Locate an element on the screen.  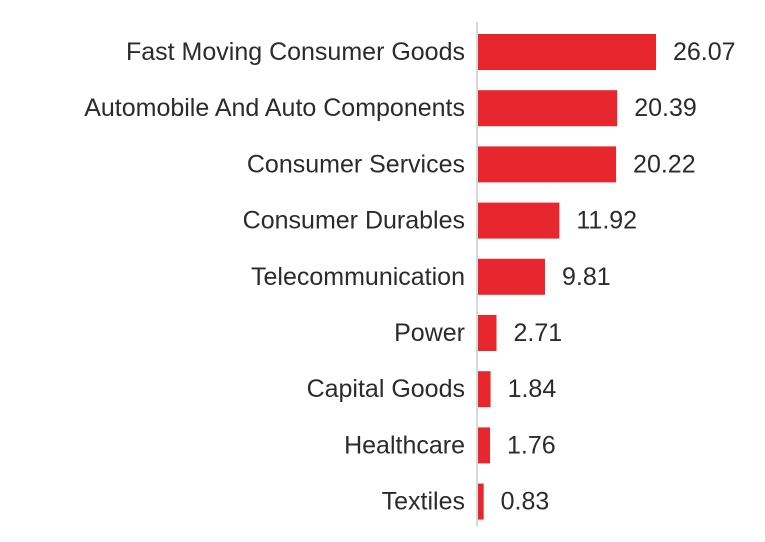
value-label: 20.39 is located at coordinates (665, 108).